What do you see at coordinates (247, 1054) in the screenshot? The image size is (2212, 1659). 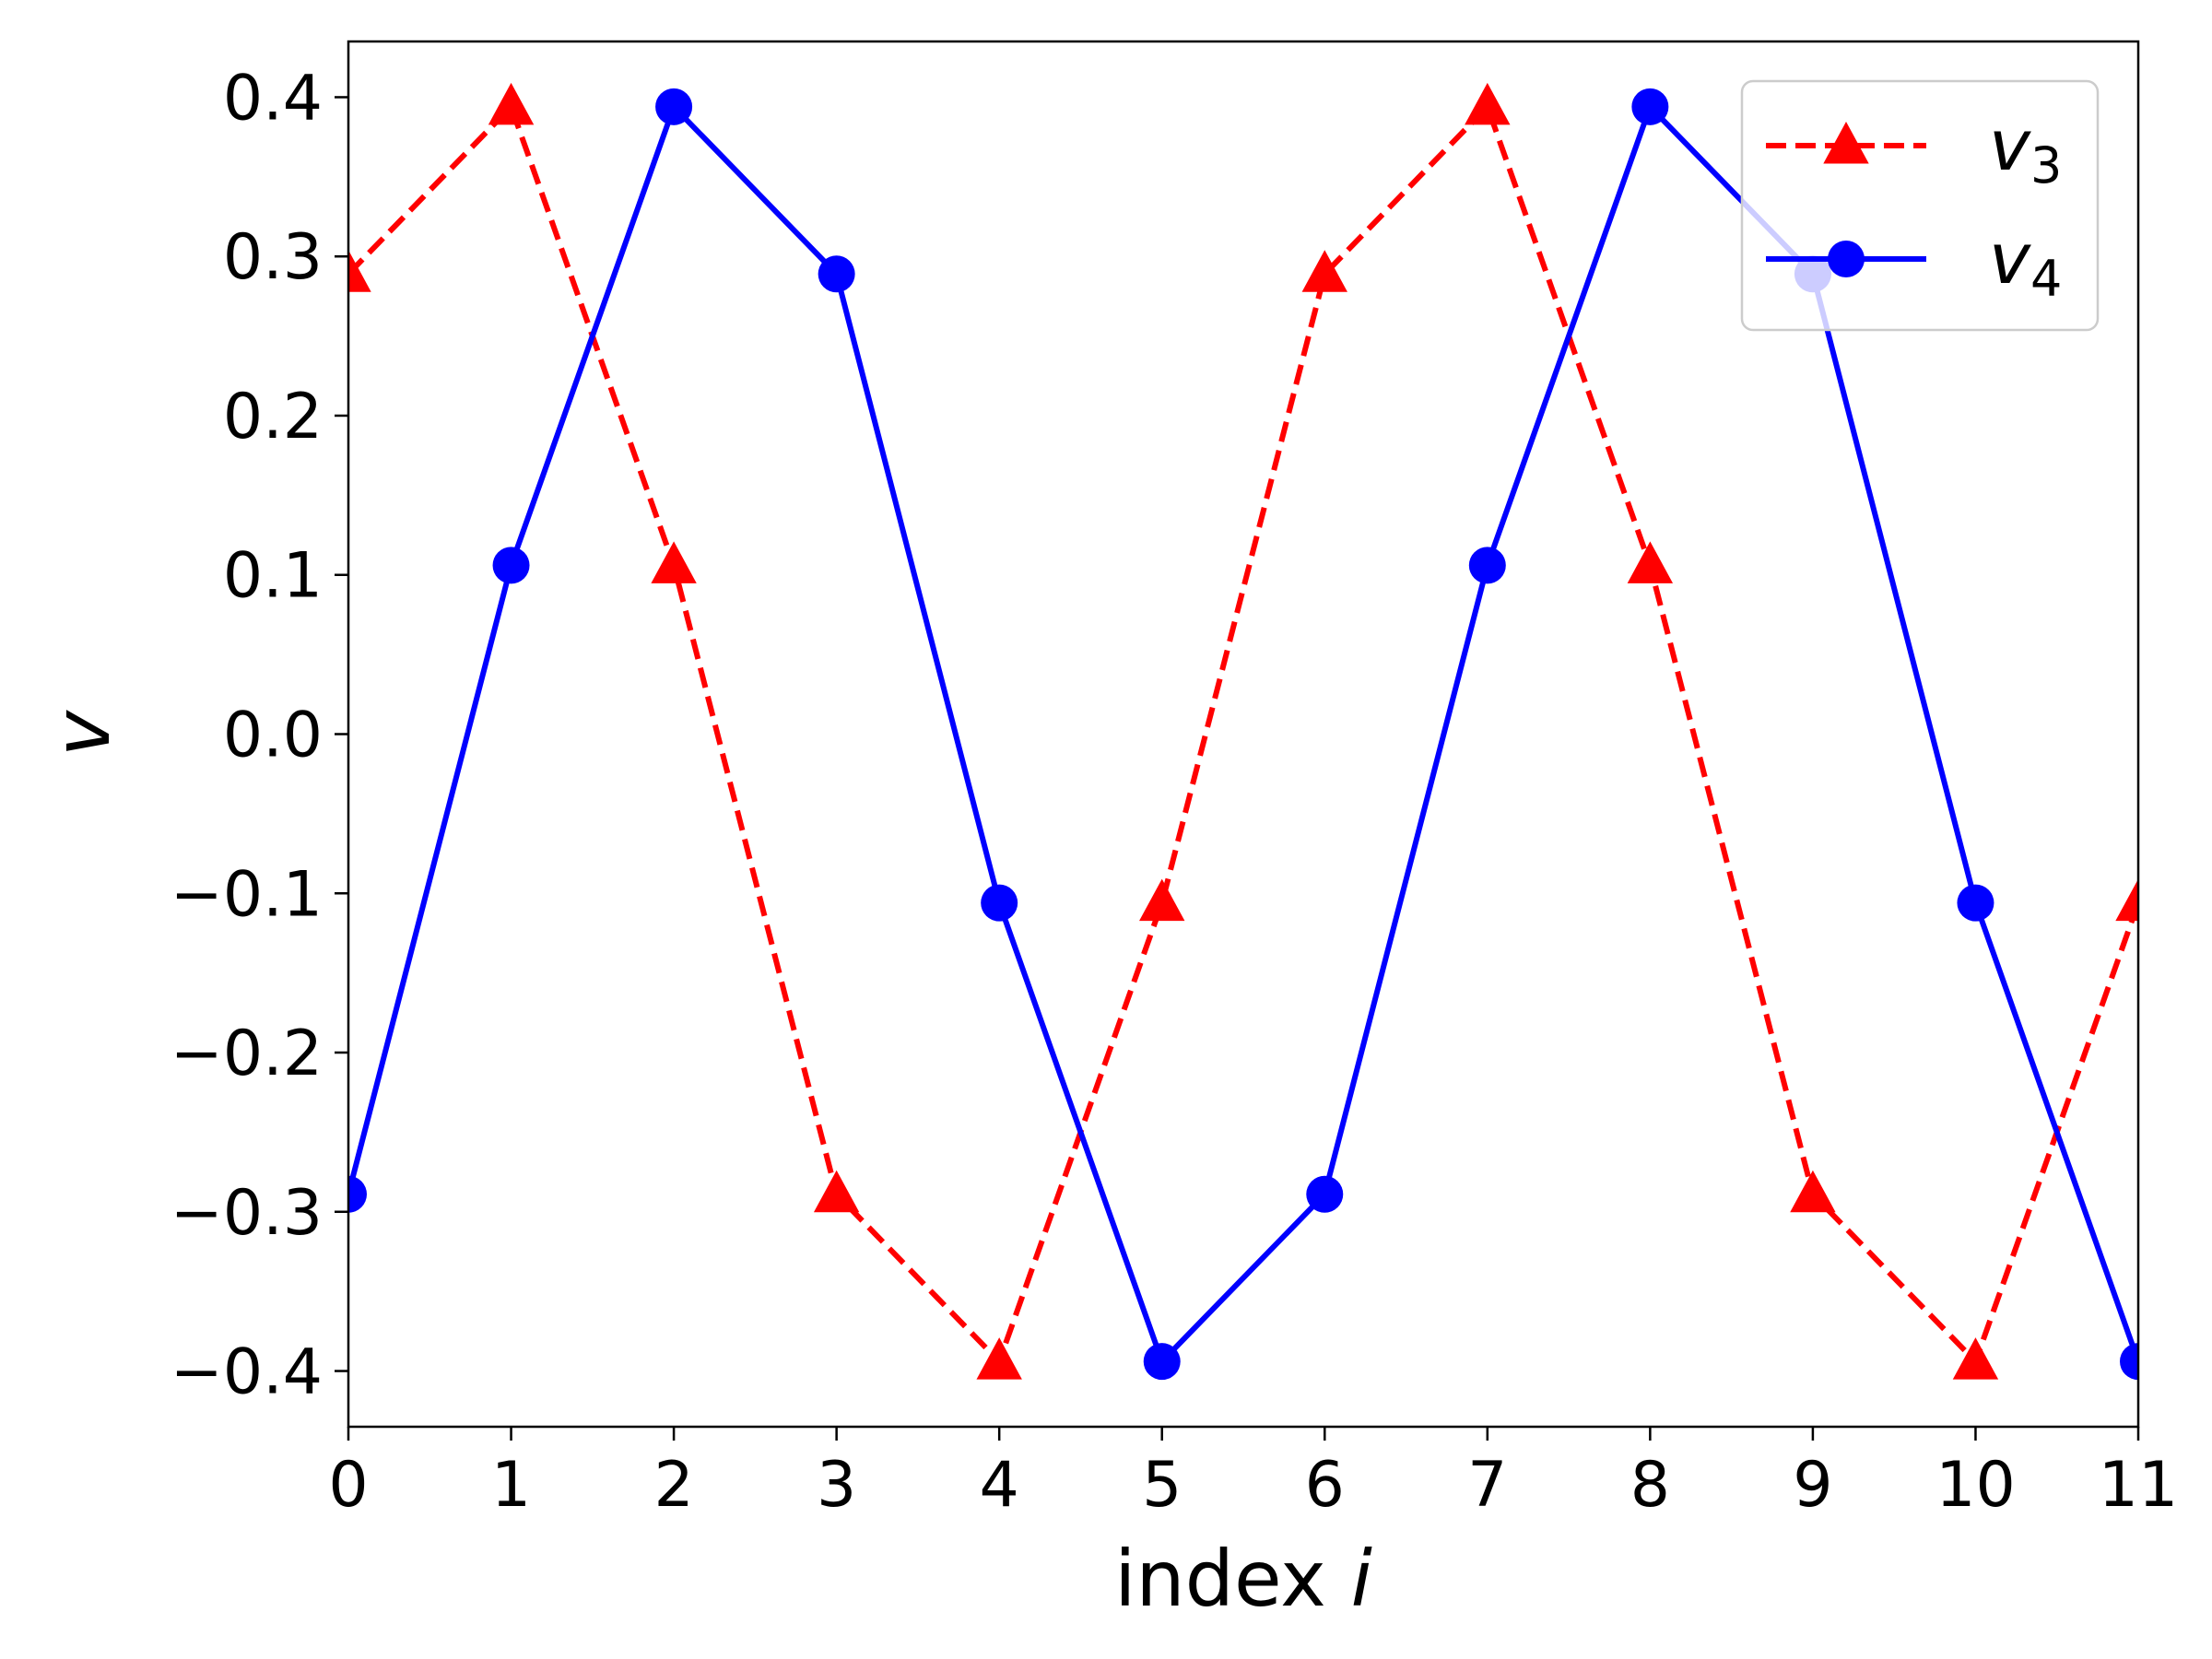 I see `y-tick-label: −0.2` at bounding box center [247, 1054].